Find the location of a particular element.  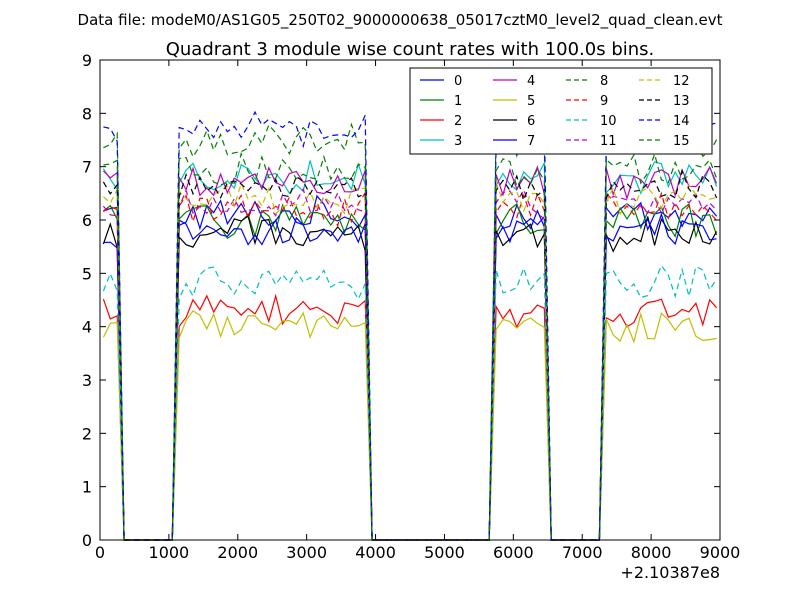

y-tick-label: 6 is located at coordinates (87, 220).